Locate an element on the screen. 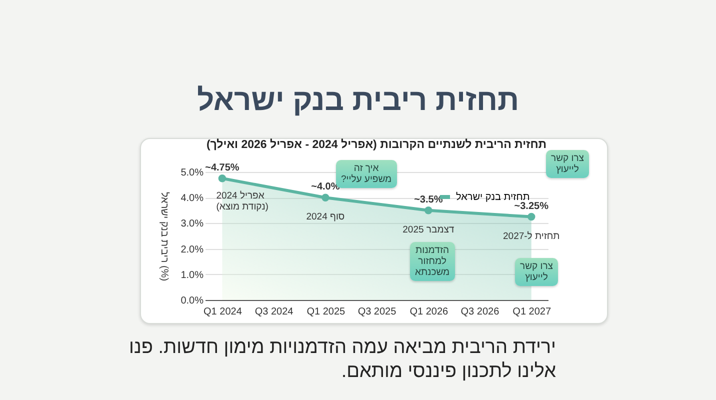  x-tick-label: Q1 2026 is located at coordinates (429, 312).